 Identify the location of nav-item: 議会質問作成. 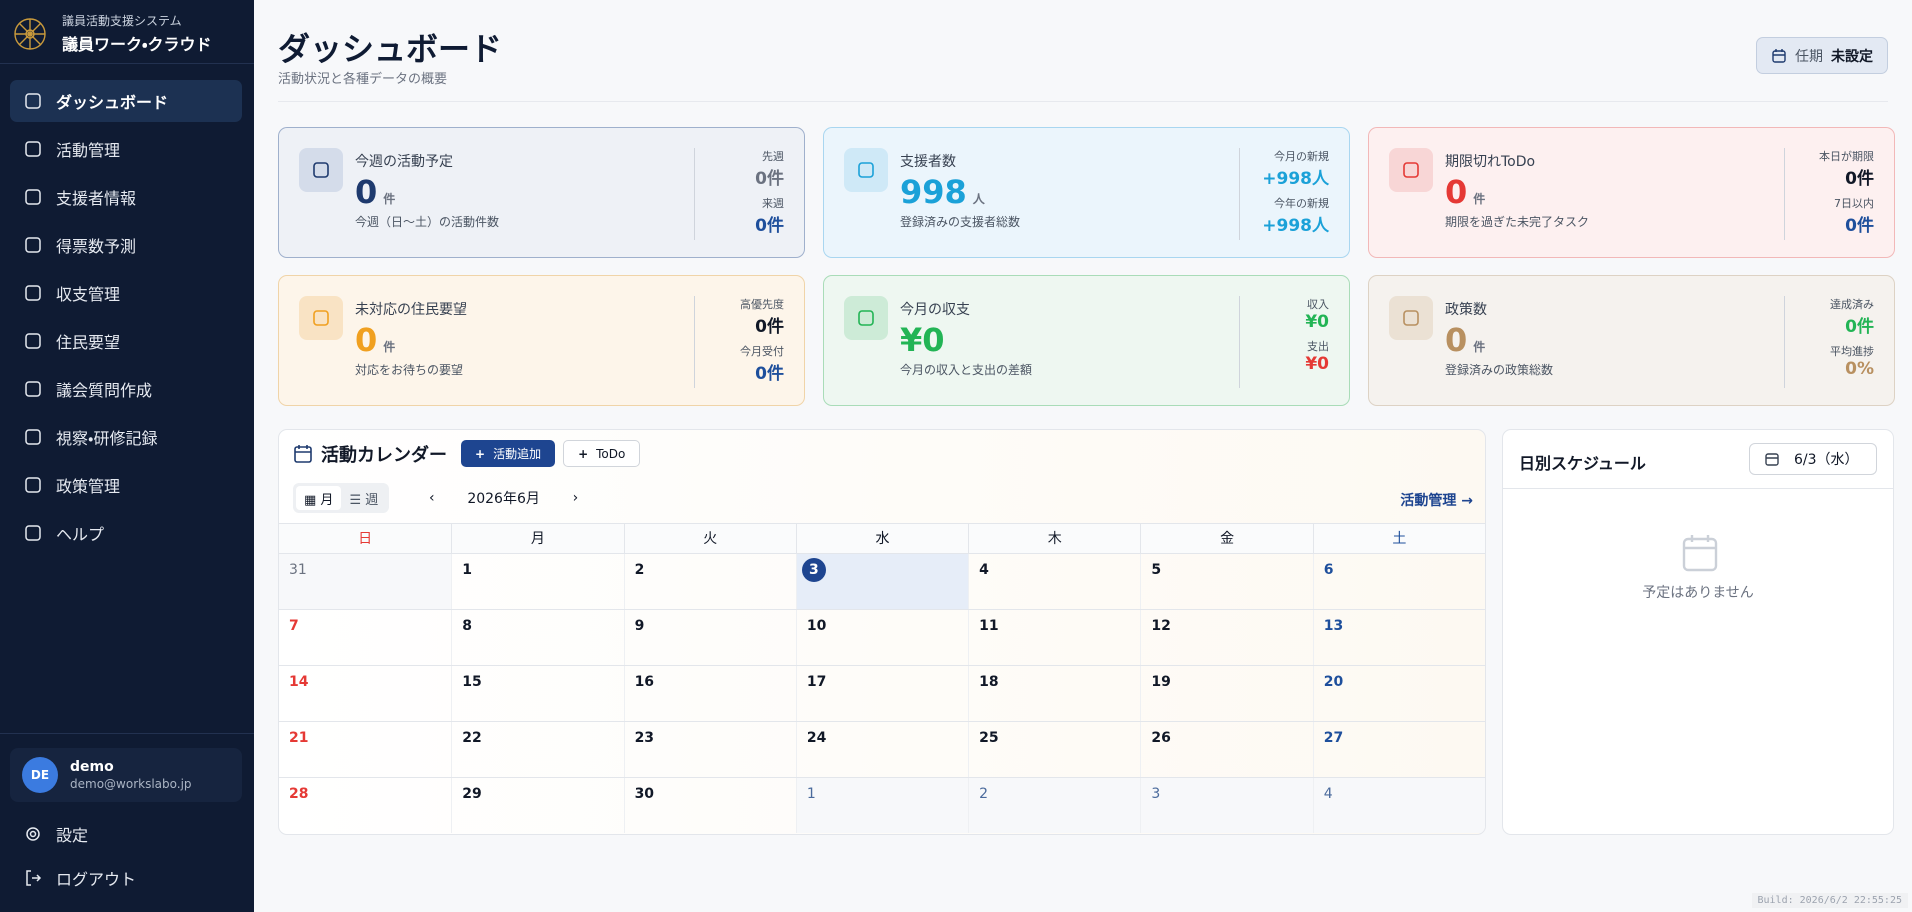
(126, 389).